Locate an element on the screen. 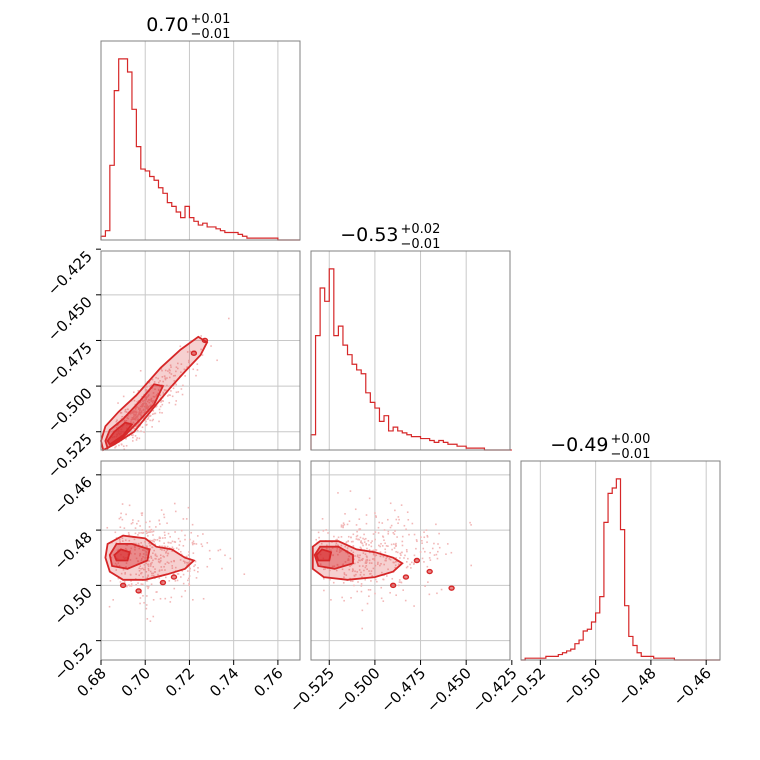 The image size is (760, 760). x-tick-label: 0.72 is located at coordinates (180, 682).